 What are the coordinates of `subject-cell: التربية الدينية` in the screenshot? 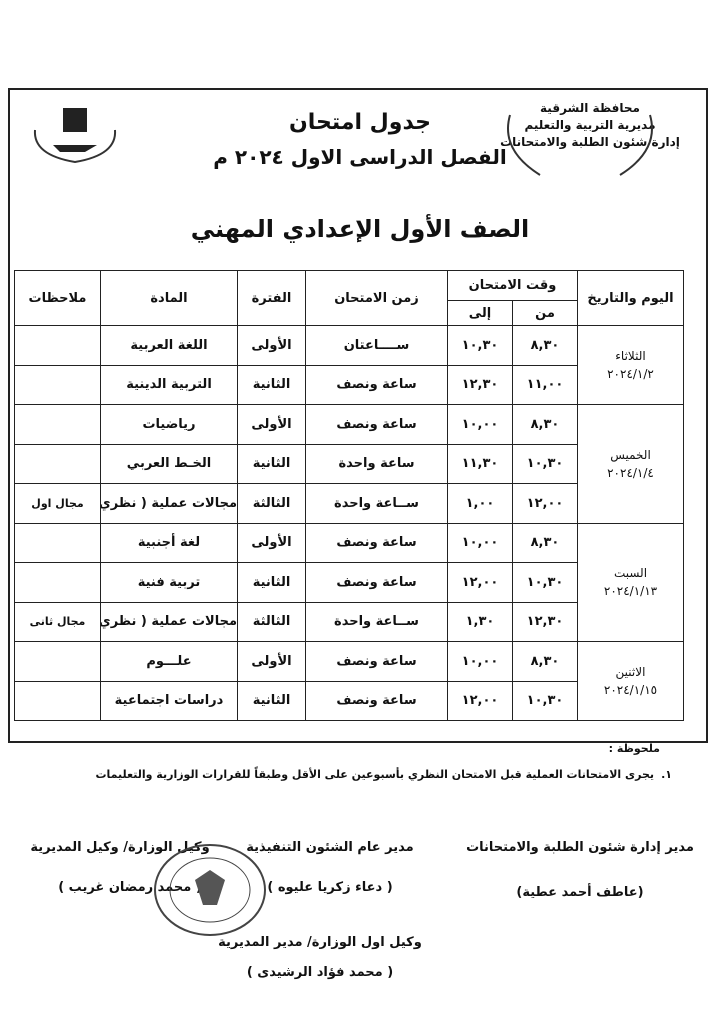 It's located at (169, 384).